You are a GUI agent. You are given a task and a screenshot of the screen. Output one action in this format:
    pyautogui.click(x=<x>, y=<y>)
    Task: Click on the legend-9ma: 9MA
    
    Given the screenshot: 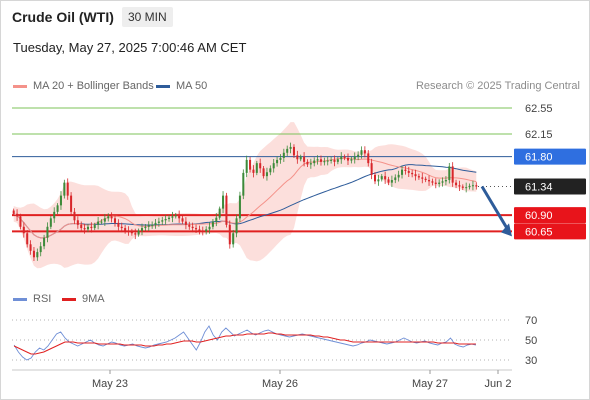 What is the action you would take?
    pyautogui.click(x=83, y=299)
    